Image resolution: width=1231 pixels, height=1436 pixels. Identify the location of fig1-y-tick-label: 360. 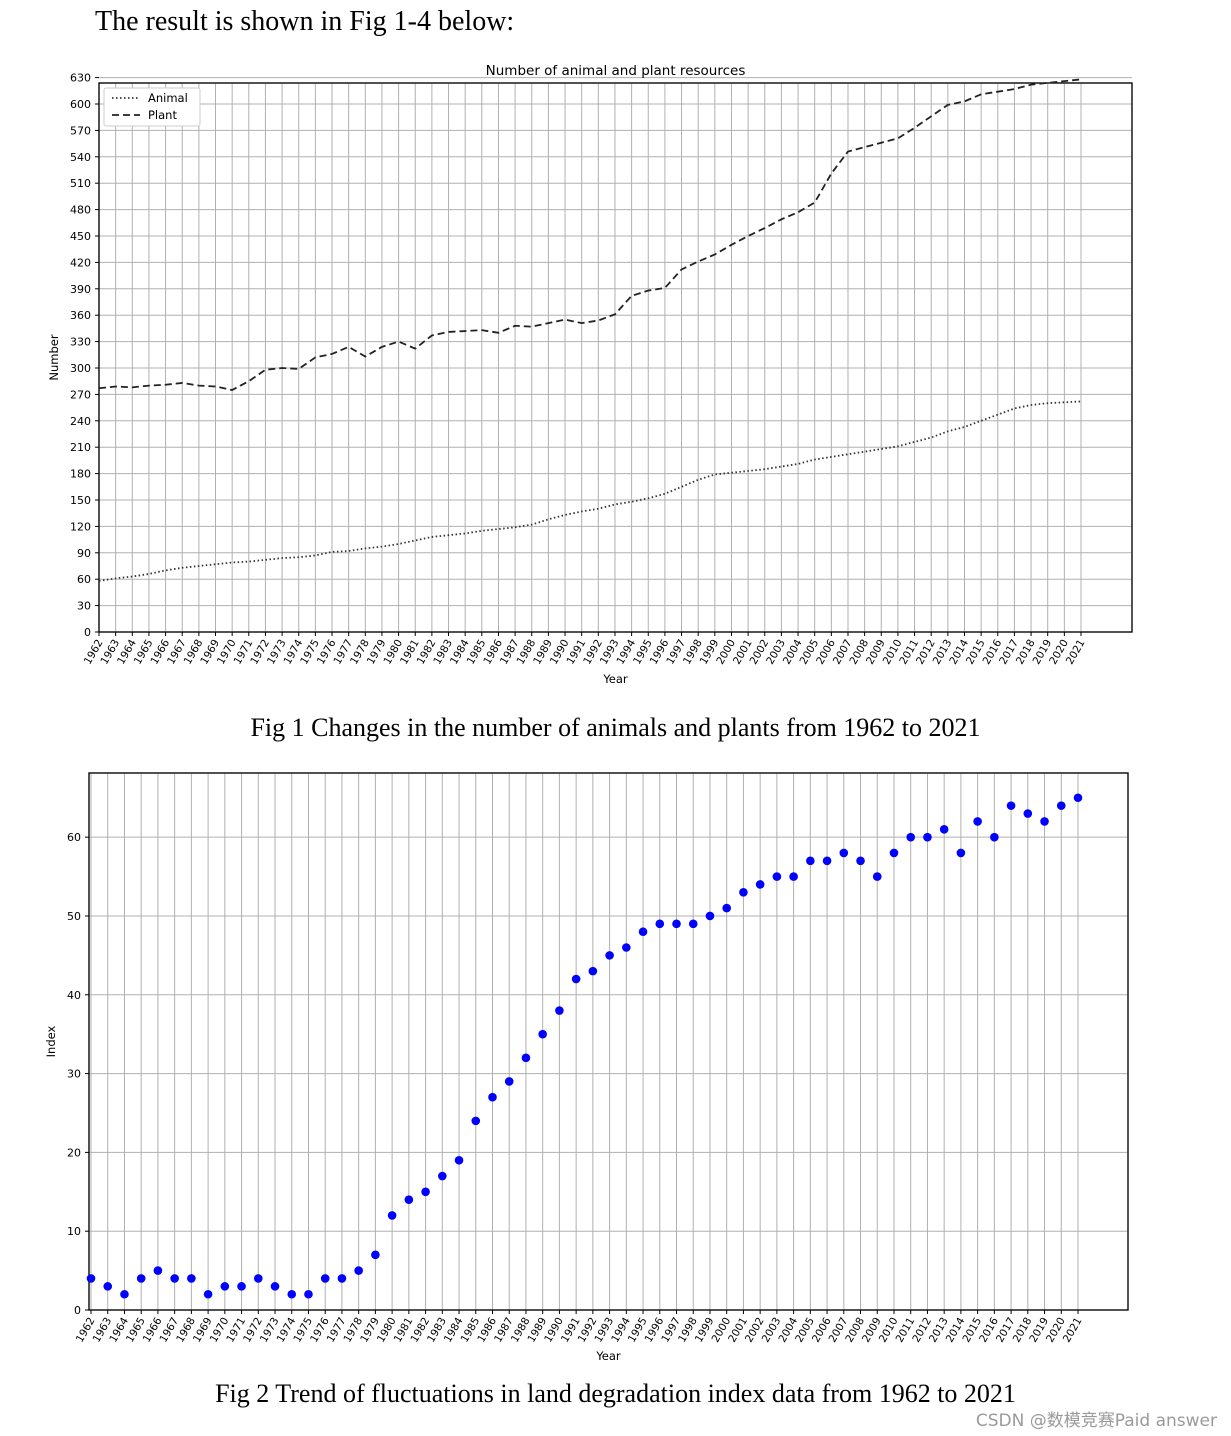
(80, 315).